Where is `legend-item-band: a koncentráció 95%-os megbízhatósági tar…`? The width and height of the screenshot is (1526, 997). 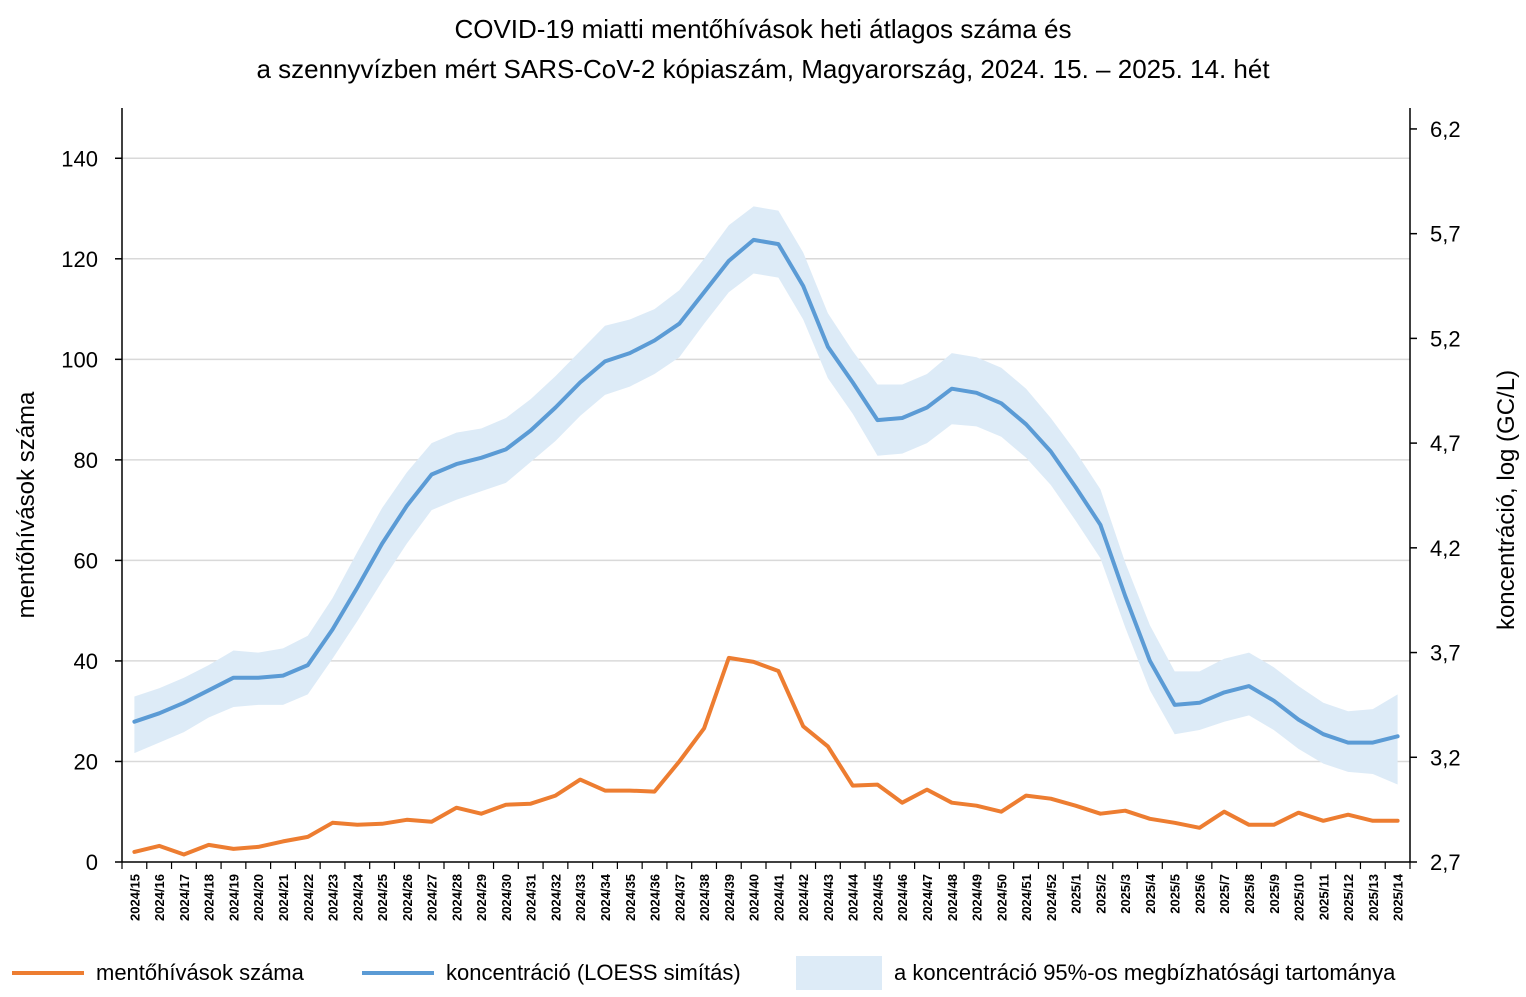
legend-item-band: a koncentráció 95%-os megbízhatósági tar… is located at coordinates (1095, 973).